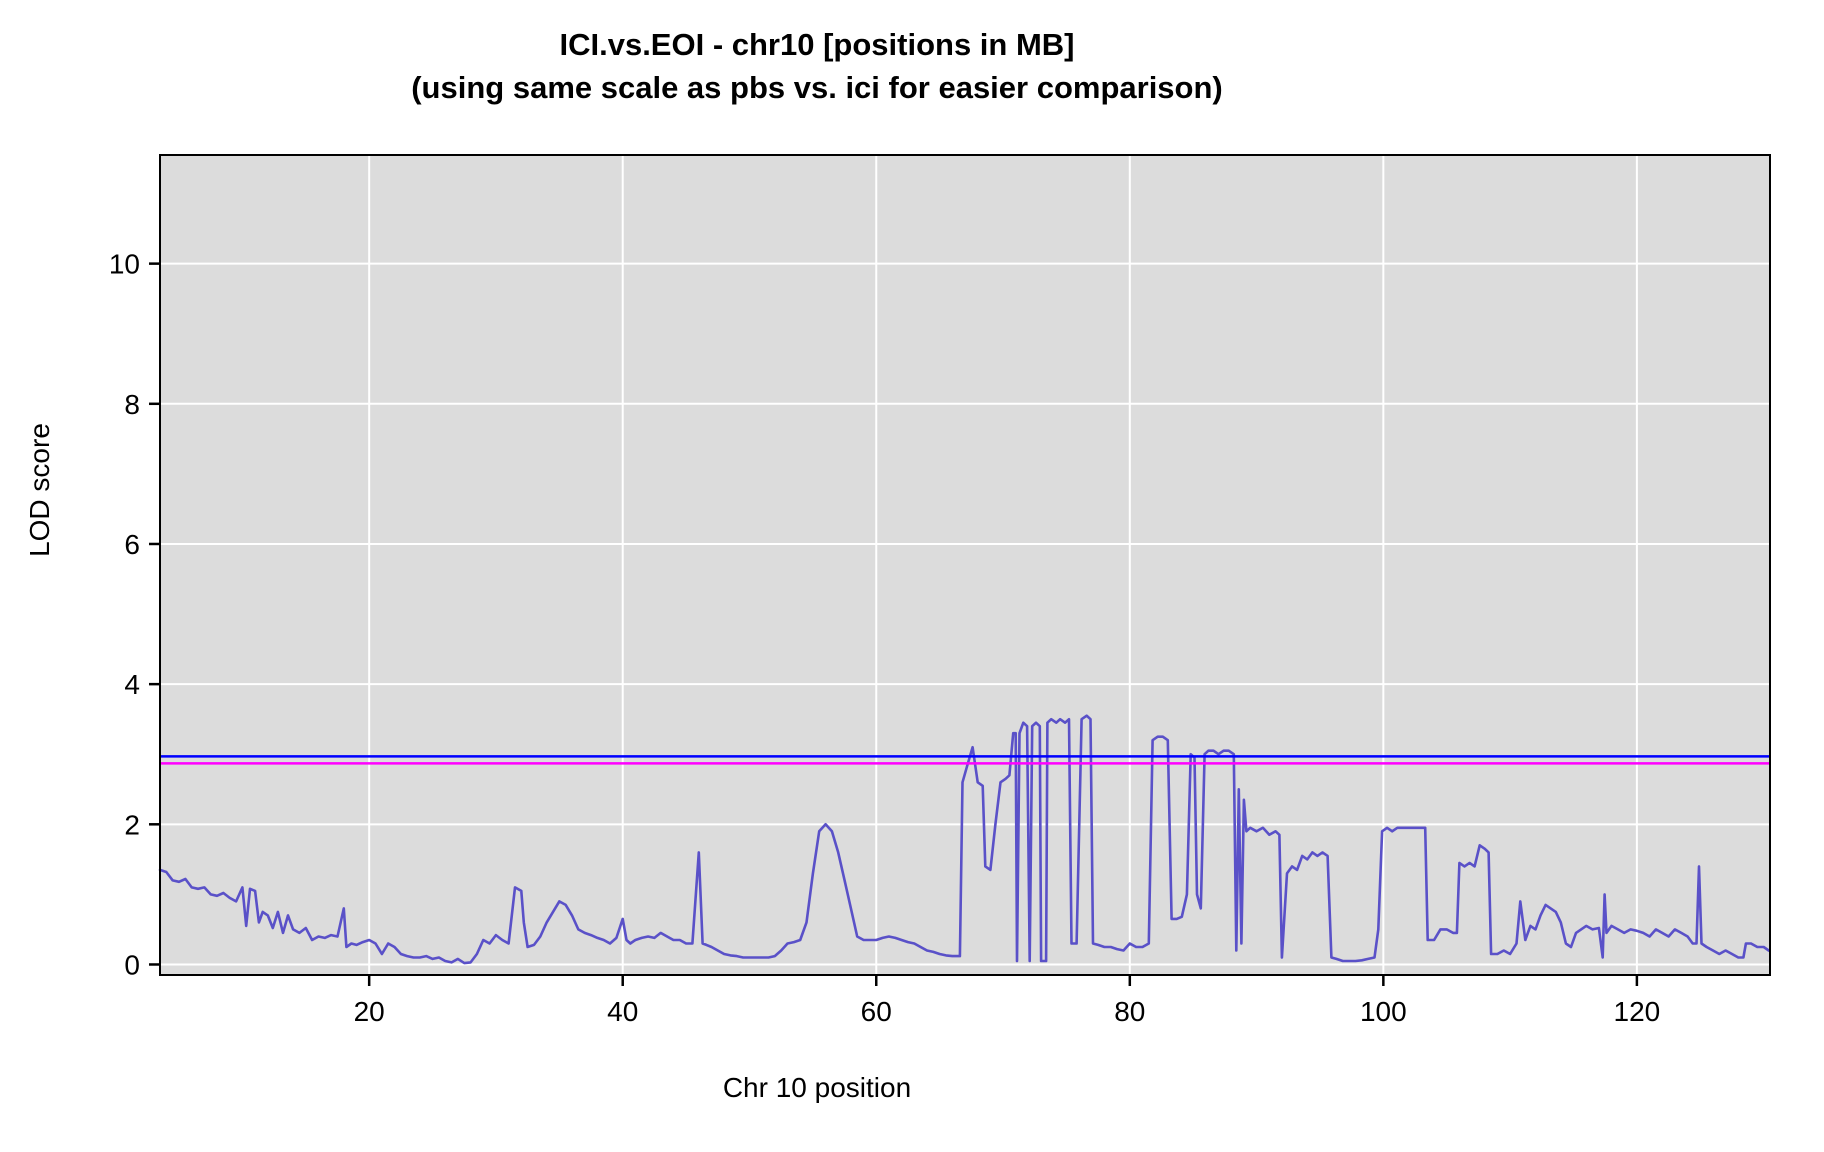 This screenshot has height=1152, width=1824. I want to click on y-tick-label: 4, so click(132, 684).